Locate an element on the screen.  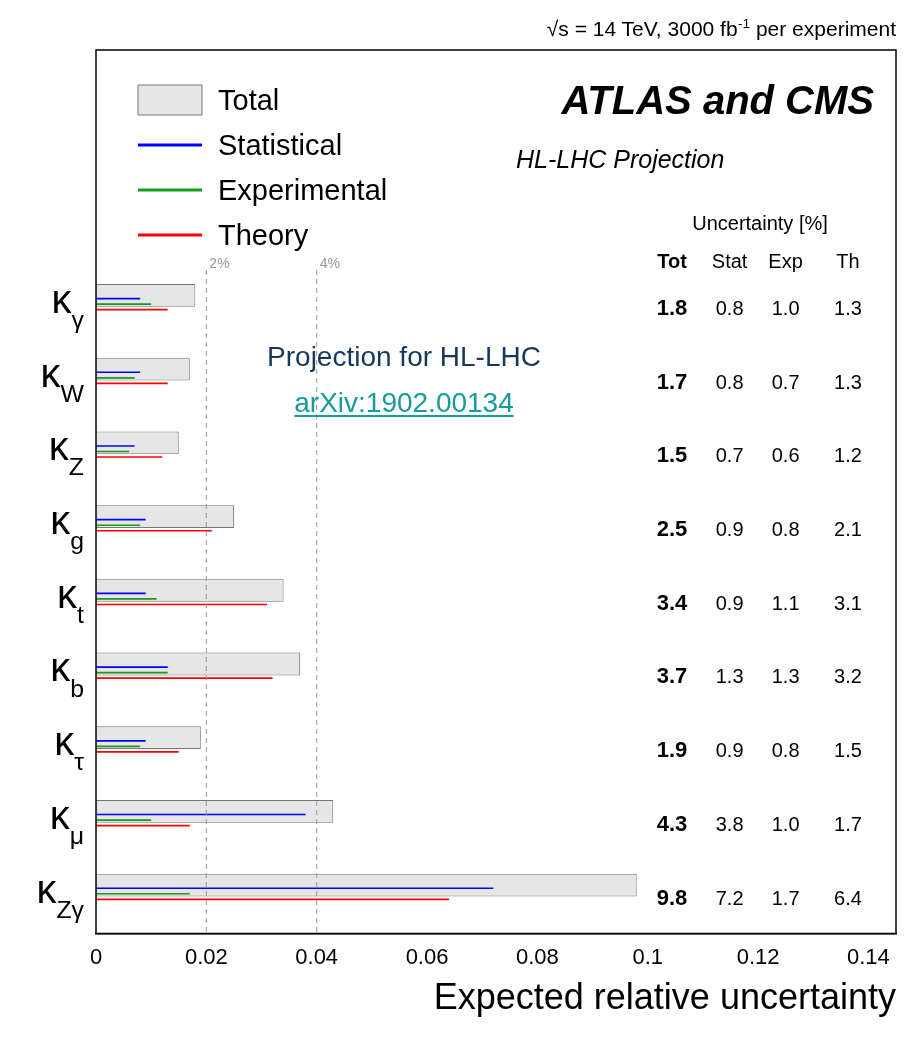
x-axis-title: Expected relative uncertainty is located at coordinates (664, 997).